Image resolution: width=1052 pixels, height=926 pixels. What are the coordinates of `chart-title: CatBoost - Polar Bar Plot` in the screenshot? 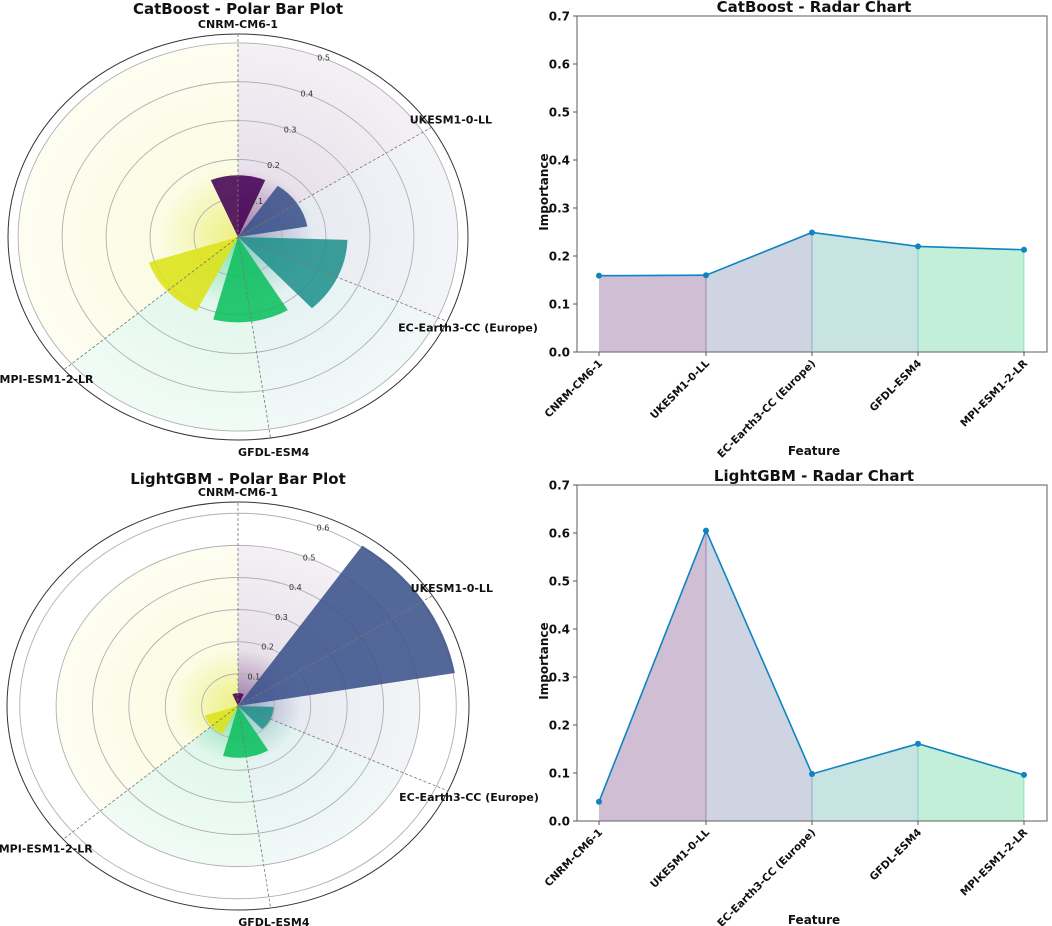 It's located at (238, 9).